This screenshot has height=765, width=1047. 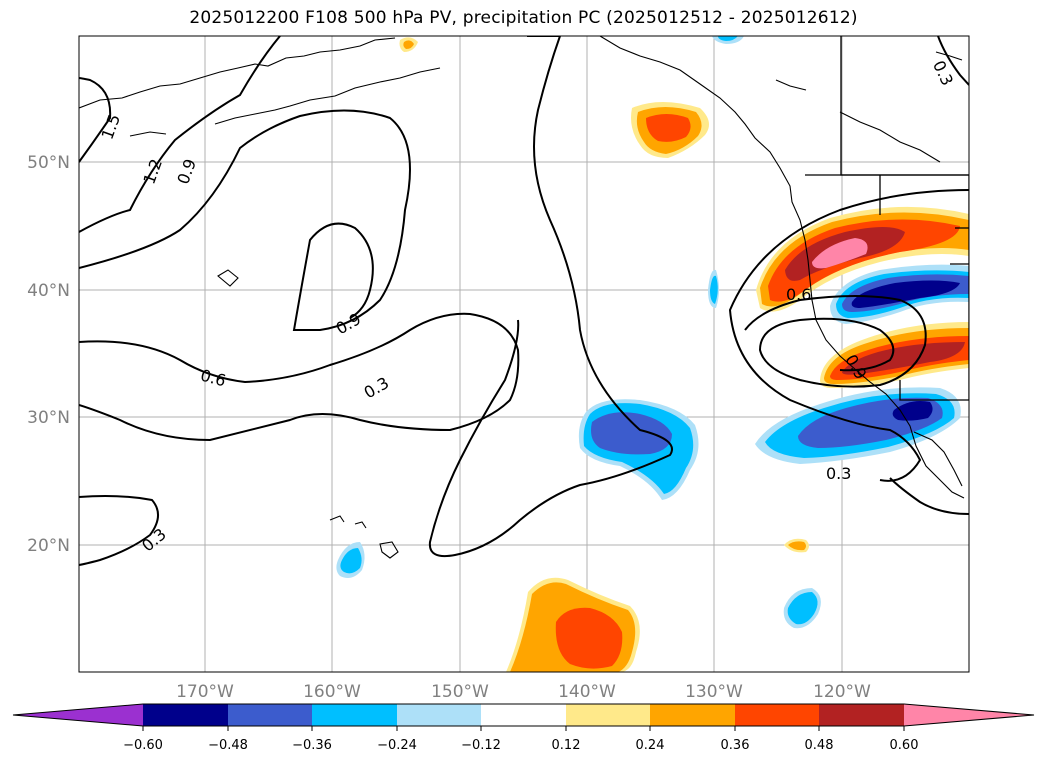 What do you see at coordinates (713, 288) in the screenshot?
I see `precip-narrow-negative` at bounding box center [713, 288].